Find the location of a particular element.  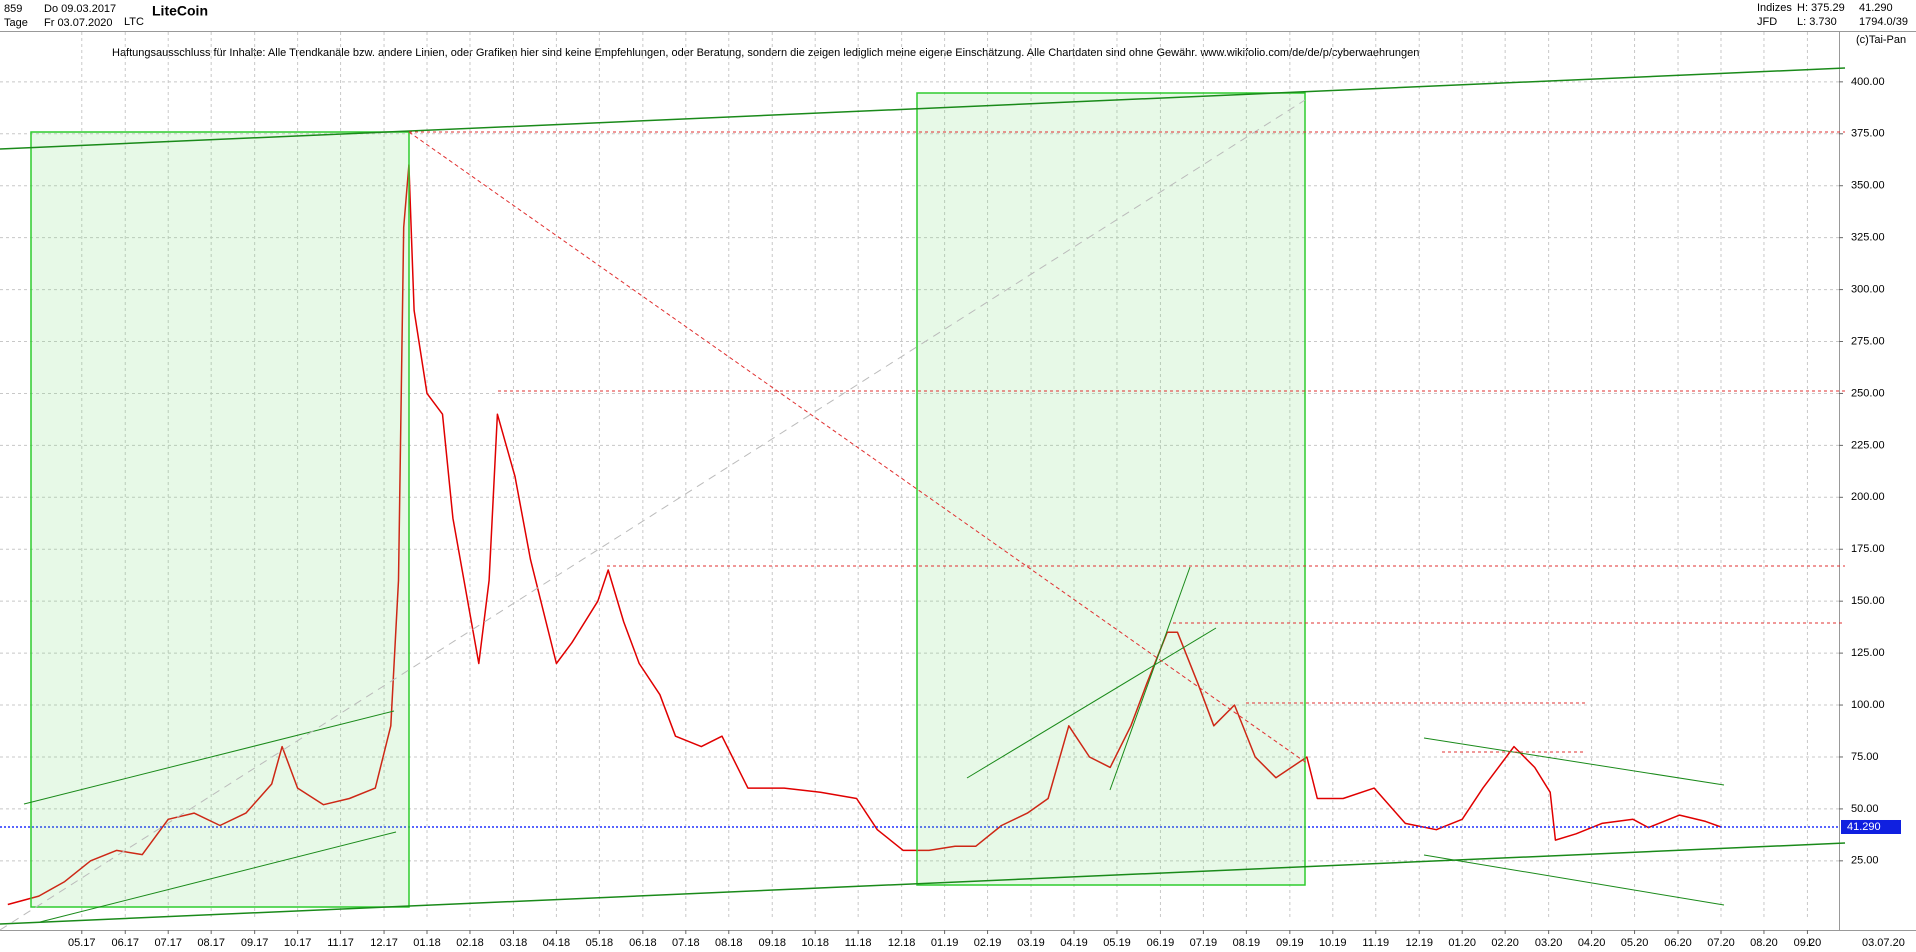

y-tick-label: 225.00 is located at coordinates (1868, 445).